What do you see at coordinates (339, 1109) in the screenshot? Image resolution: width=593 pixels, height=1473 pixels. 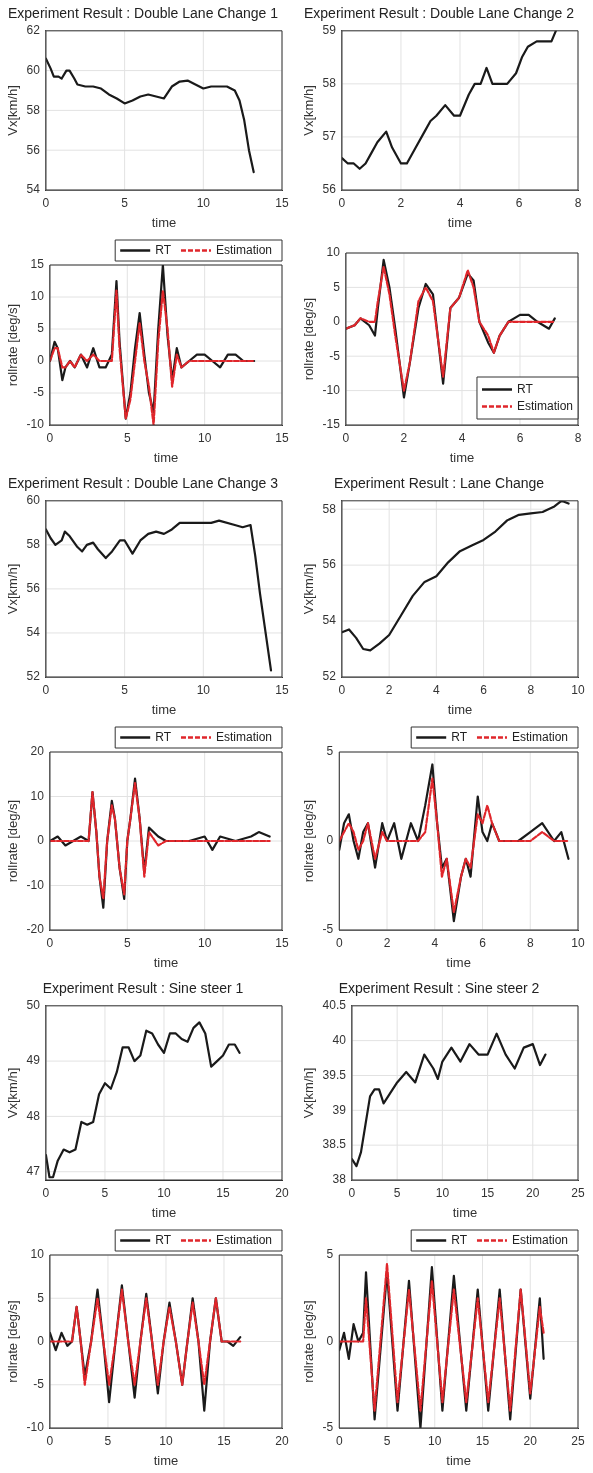 I see `y-tick-label: 39` at bounding box center [339, 1109].